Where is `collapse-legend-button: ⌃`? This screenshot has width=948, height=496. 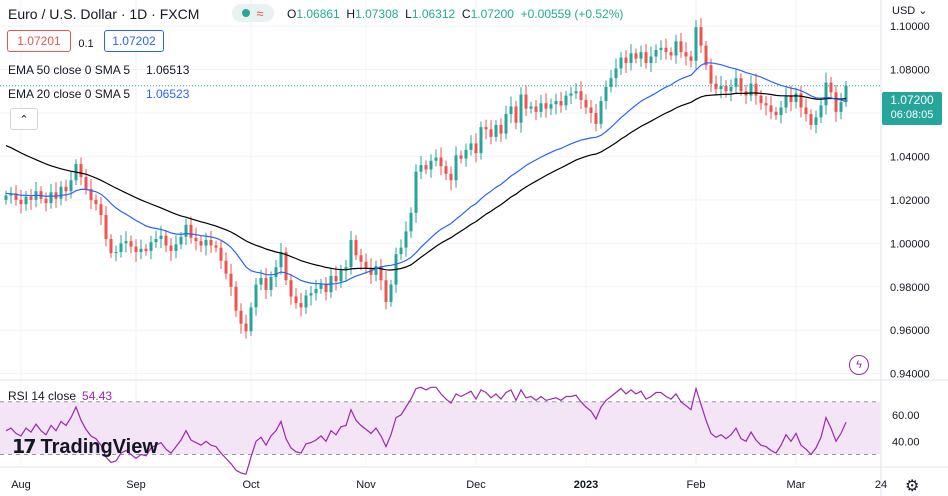 collapse-legend-button: ⌃ is located at coordinates (24, 119).